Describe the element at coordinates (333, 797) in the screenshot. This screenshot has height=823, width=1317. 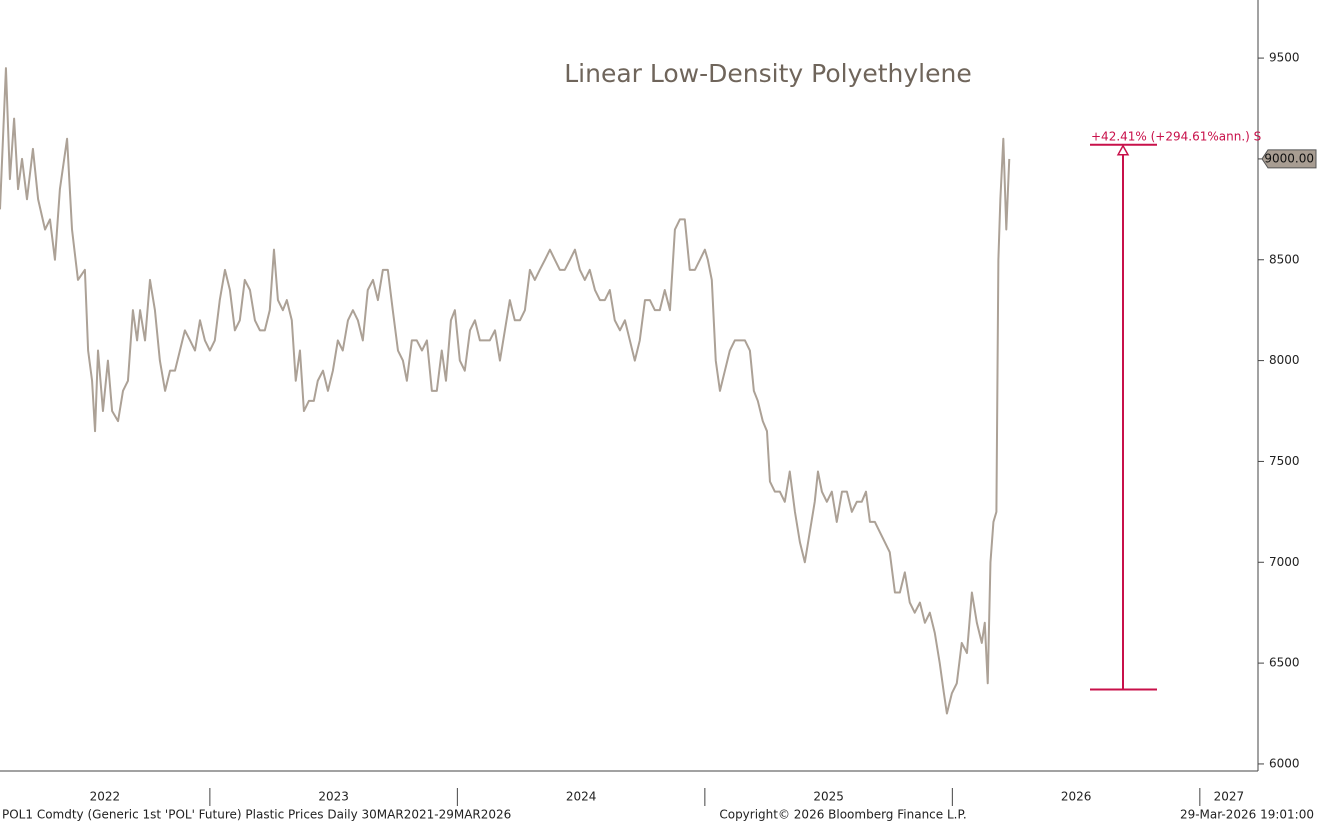
I see `x-tick-label: 2023` at that location.